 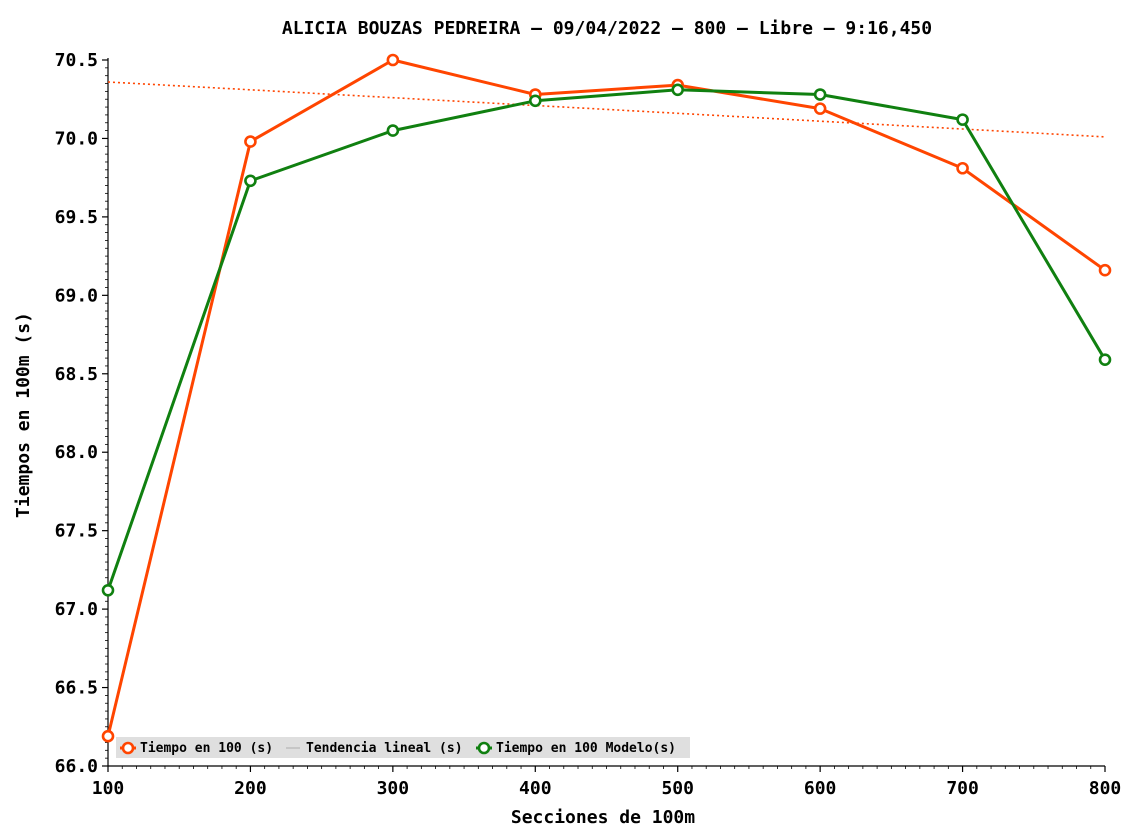 I want to click on y-tick-label: 69.5, so click(x=76, y=217).